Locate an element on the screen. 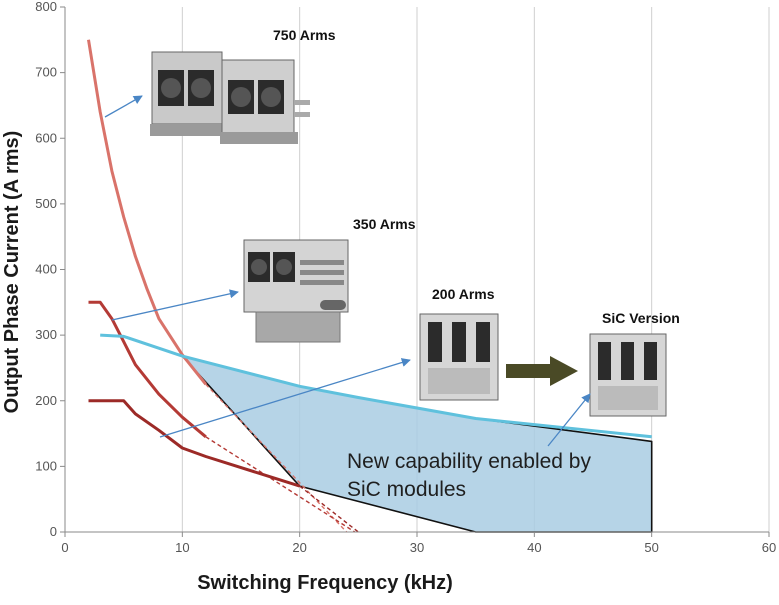 The width and height of the screenshot is (779, 605). y-tick-label-700: 700 is located at coordinates (46, 72).